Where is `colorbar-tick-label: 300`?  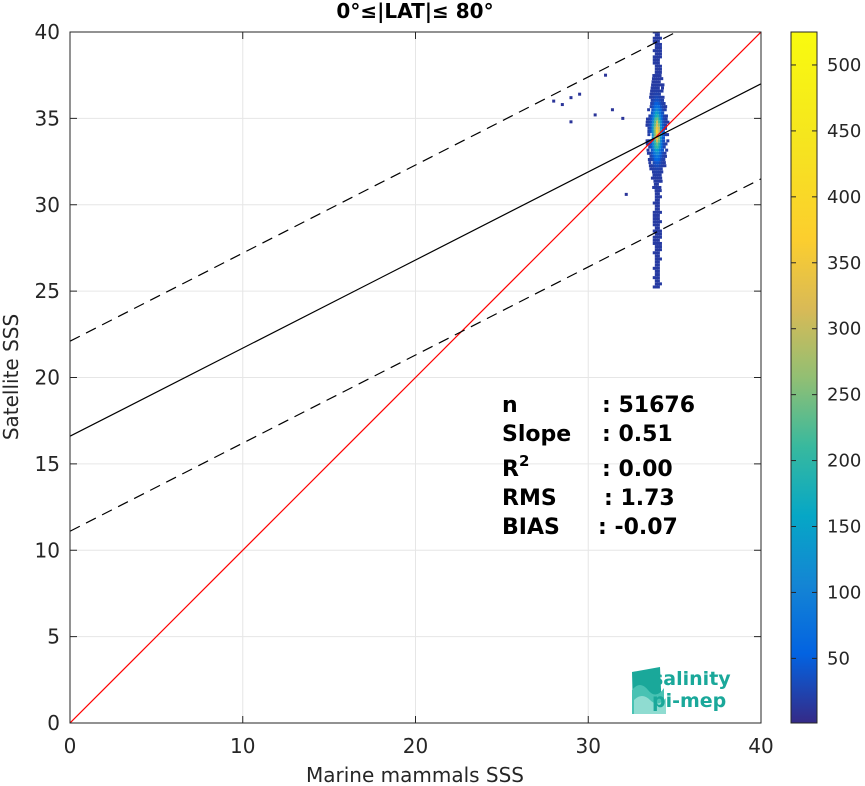
colorbar-tick-label: 300 is located at coordinates (844, 329).